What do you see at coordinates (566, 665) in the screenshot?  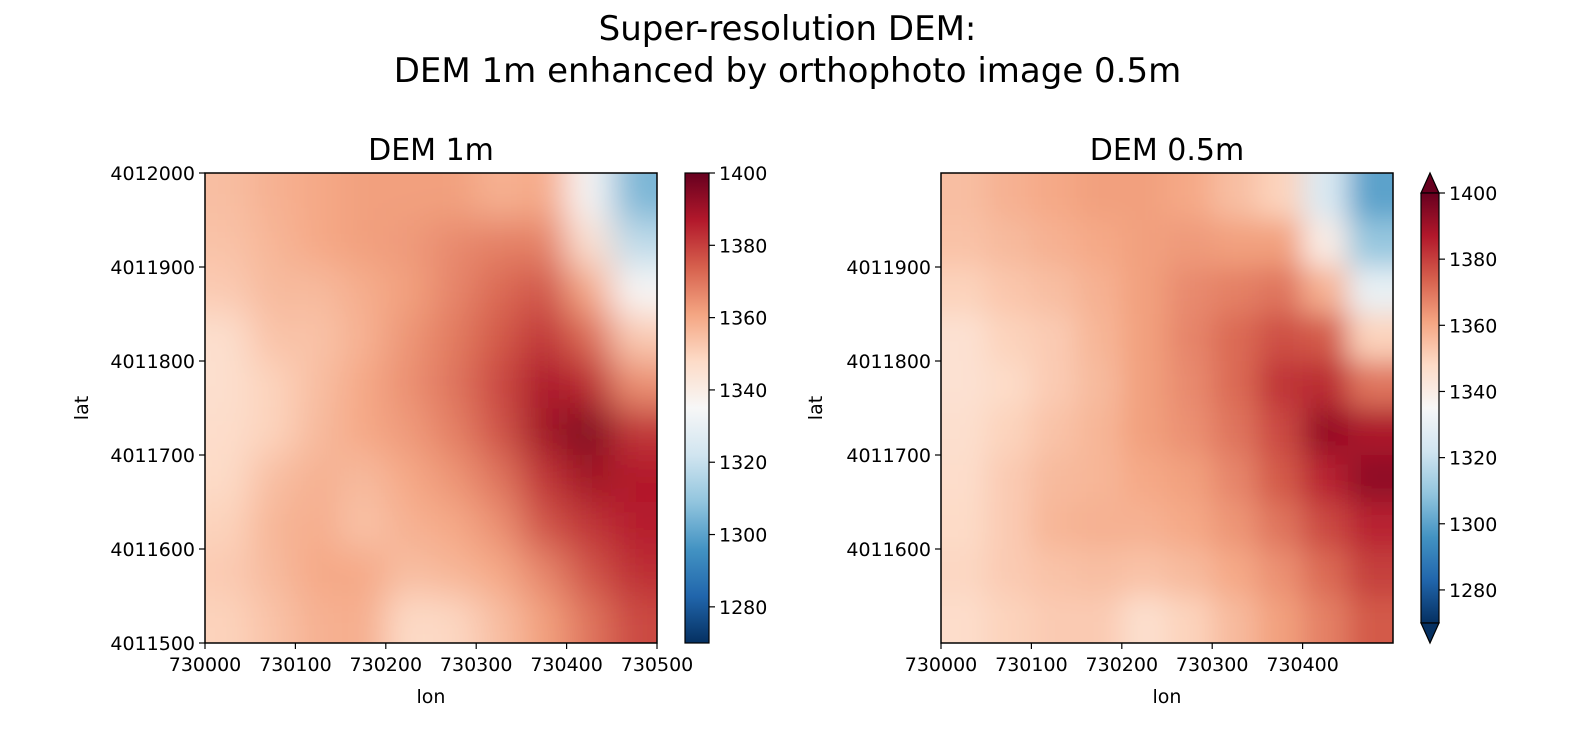 I see `x-tick-label: 730400` at bounding box center [566, 665].